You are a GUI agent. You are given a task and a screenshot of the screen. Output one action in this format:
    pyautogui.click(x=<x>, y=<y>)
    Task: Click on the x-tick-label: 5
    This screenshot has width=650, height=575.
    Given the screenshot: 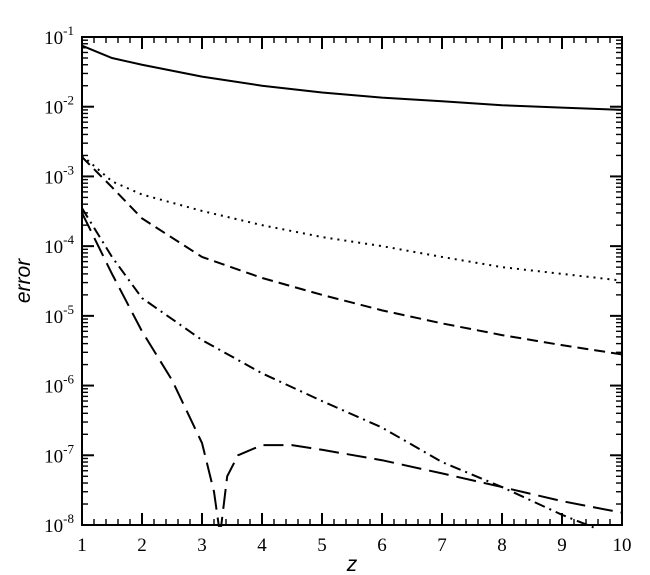 What is the action you would take?
    pyautogui.click(x=322, y=545)
    